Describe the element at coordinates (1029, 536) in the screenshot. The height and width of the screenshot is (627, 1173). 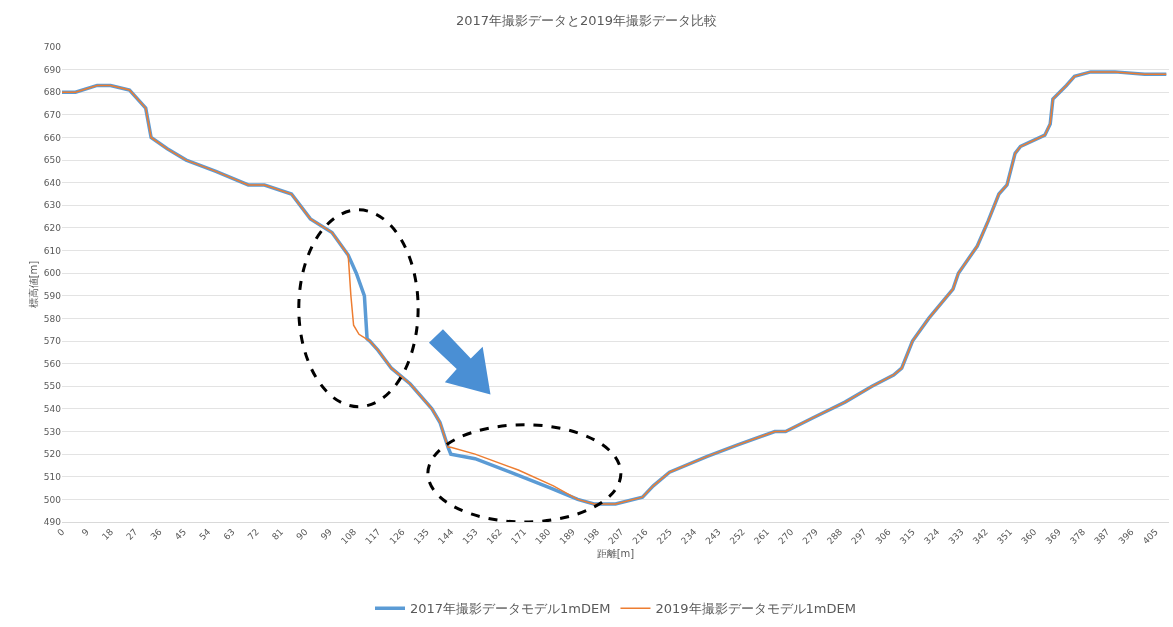
I see `x-tick-label: 360` at that location.